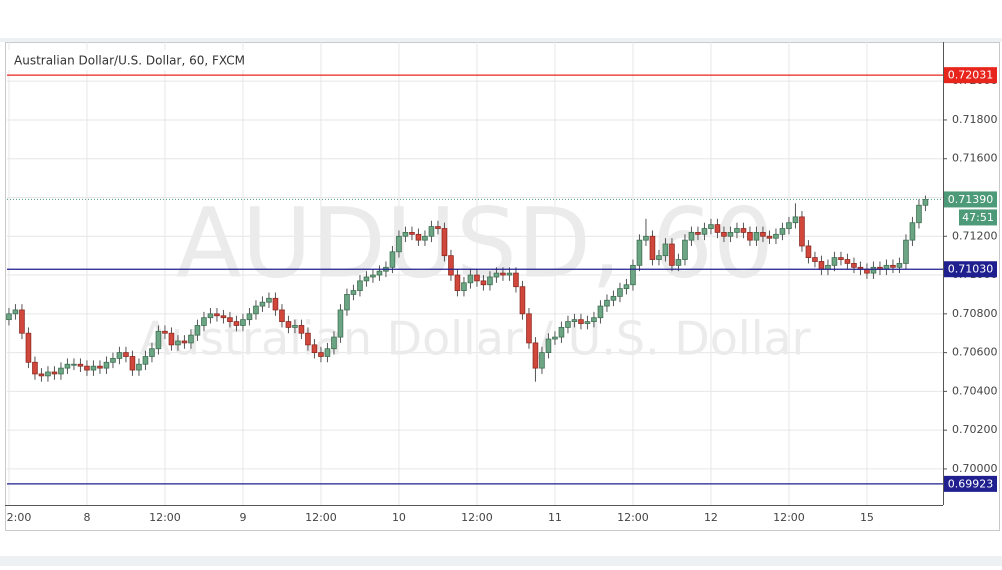  What do you see at coordinates (501, 40) in the screenshot?
I see `top-gap` at bounding box center [501, 40].